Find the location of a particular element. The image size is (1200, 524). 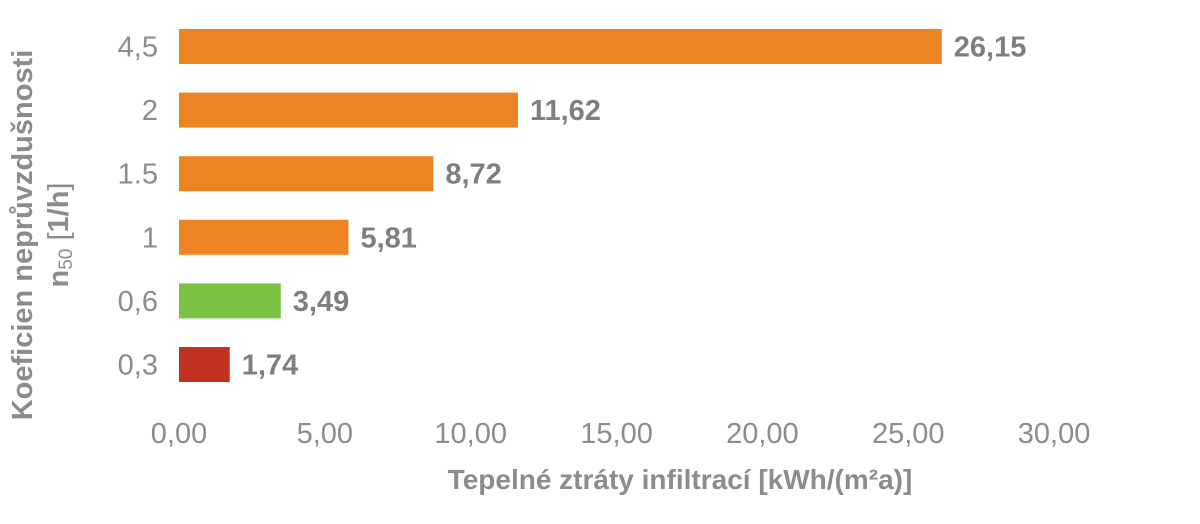

x-tick-label-0: 0,00 is located at coordinates (179, 434).